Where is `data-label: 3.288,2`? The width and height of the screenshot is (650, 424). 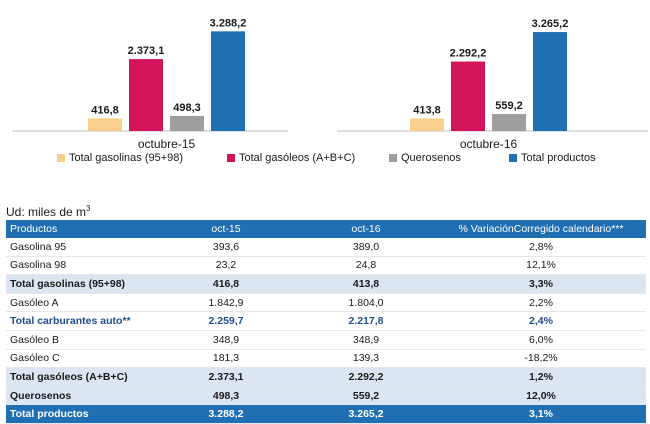 data-label: 3.288,2 is located at coordinates (228, 23).